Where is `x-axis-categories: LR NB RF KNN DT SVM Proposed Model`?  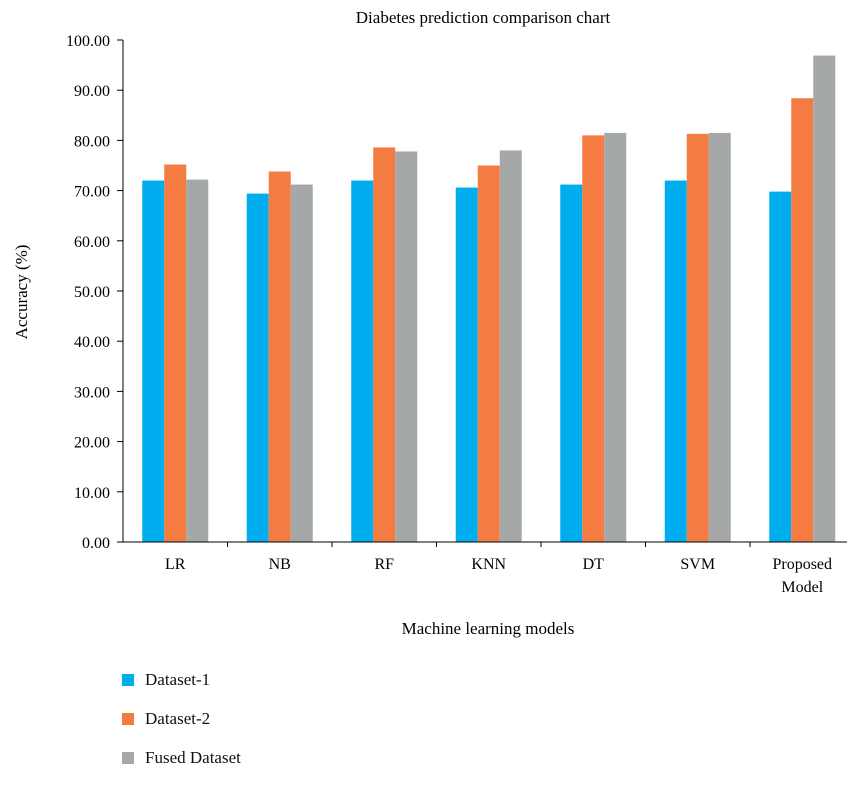
x-axis-categories: LR NB RF KNN DT SVM Proposed Model is located at coordinates (498, 569).